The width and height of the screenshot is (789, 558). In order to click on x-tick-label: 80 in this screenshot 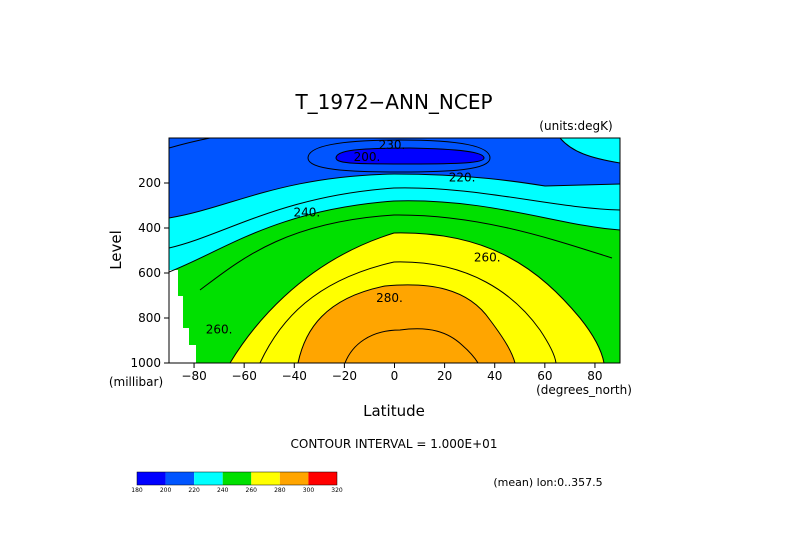, I will do `click(594, 376)`.